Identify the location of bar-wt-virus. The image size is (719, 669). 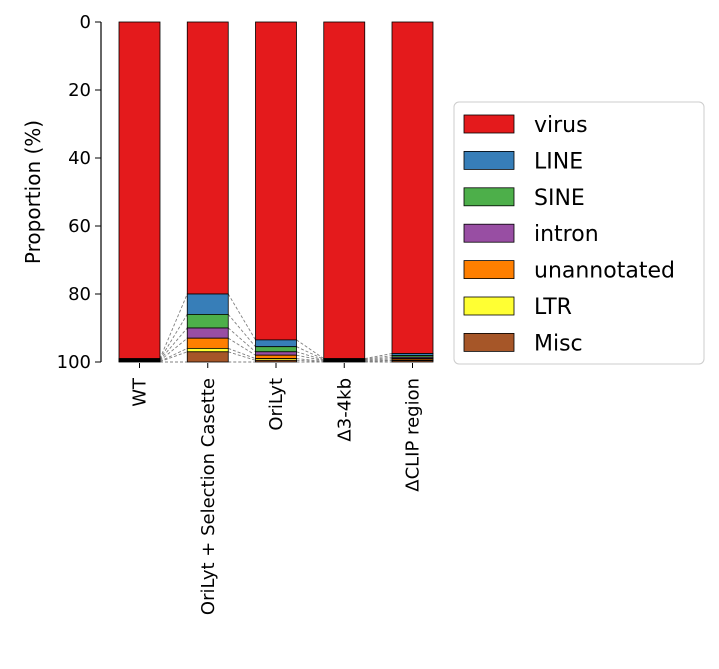
(139, 190).